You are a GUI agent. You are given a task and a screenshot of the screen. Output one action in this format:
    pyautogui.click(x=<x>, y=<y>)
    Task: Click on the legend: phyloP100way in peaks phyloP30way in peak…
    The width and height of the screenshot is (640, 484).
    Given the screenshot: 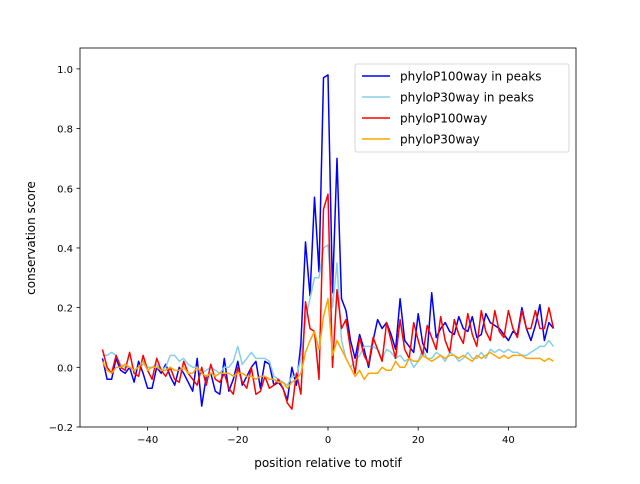 What is the action you would take?
    pyautogui.click(x=462, y=108)
    